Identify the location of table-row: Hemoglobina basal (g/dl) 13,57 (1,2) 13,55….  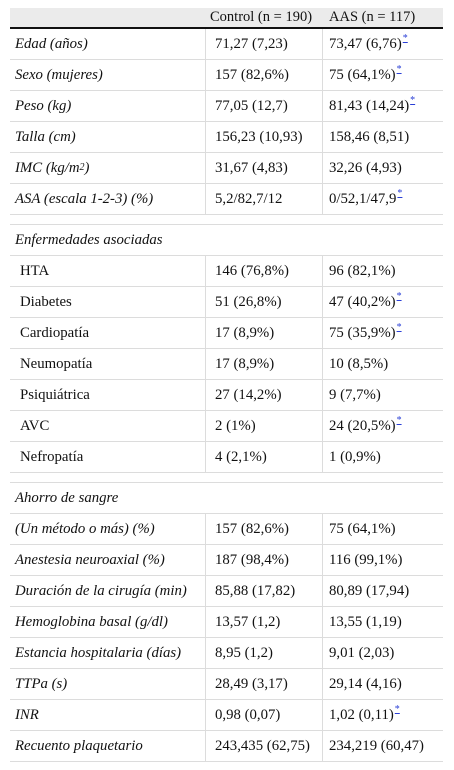
(226, 622).